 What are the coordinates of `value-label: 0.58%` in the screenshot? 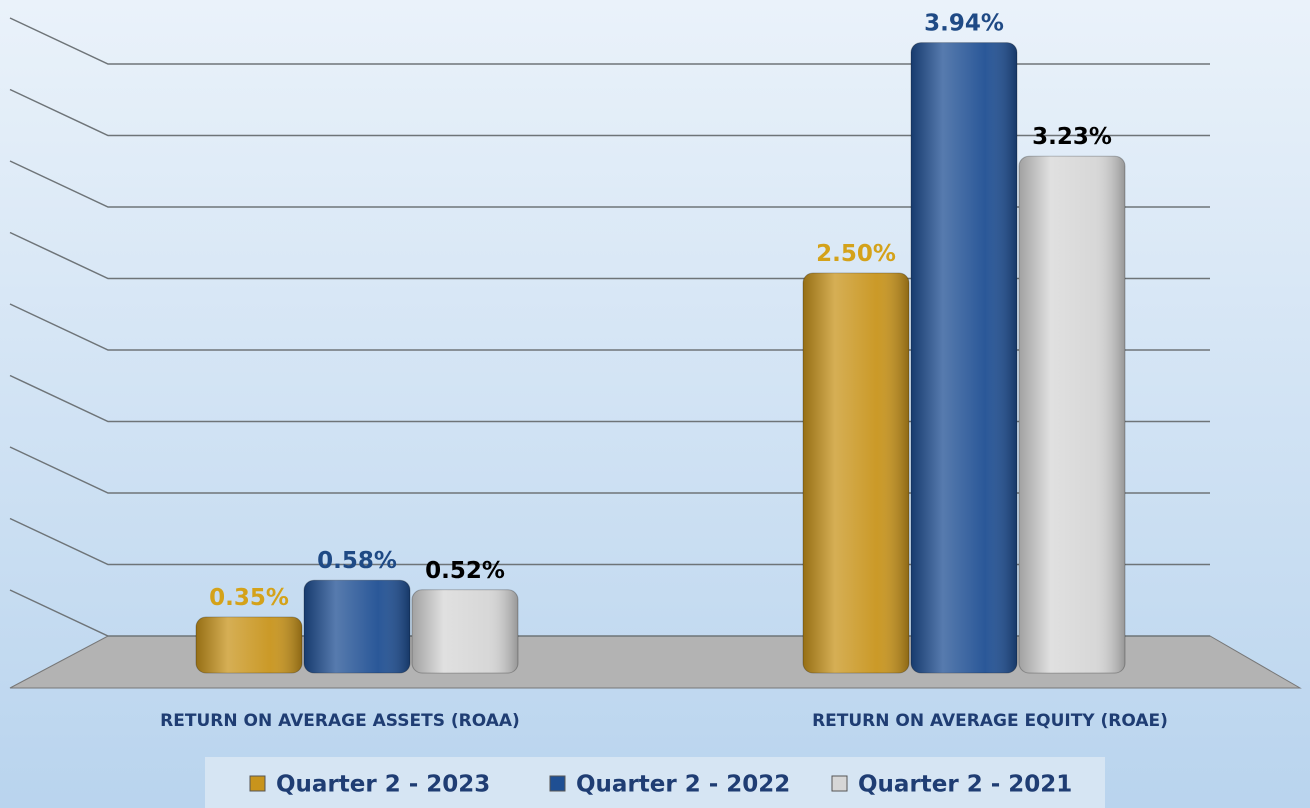 It's located at (357, 561).